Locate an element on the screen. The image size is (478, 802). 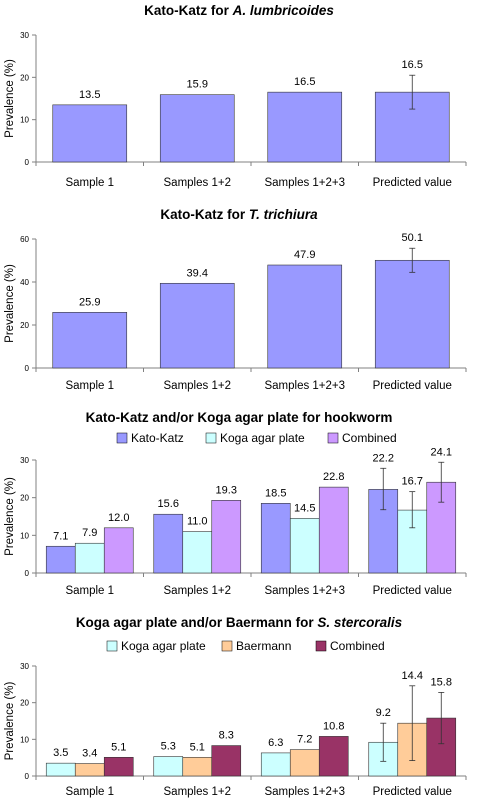
chart-title-main: Kato-Katz for is located at coordinates (188, 10).